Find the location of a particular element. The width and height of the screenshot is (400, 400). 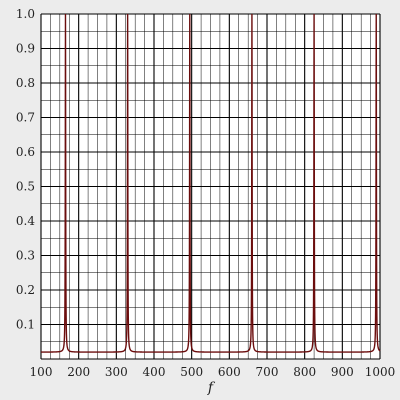

x-tick-label: 1000 is located at coordinates (380, 372).